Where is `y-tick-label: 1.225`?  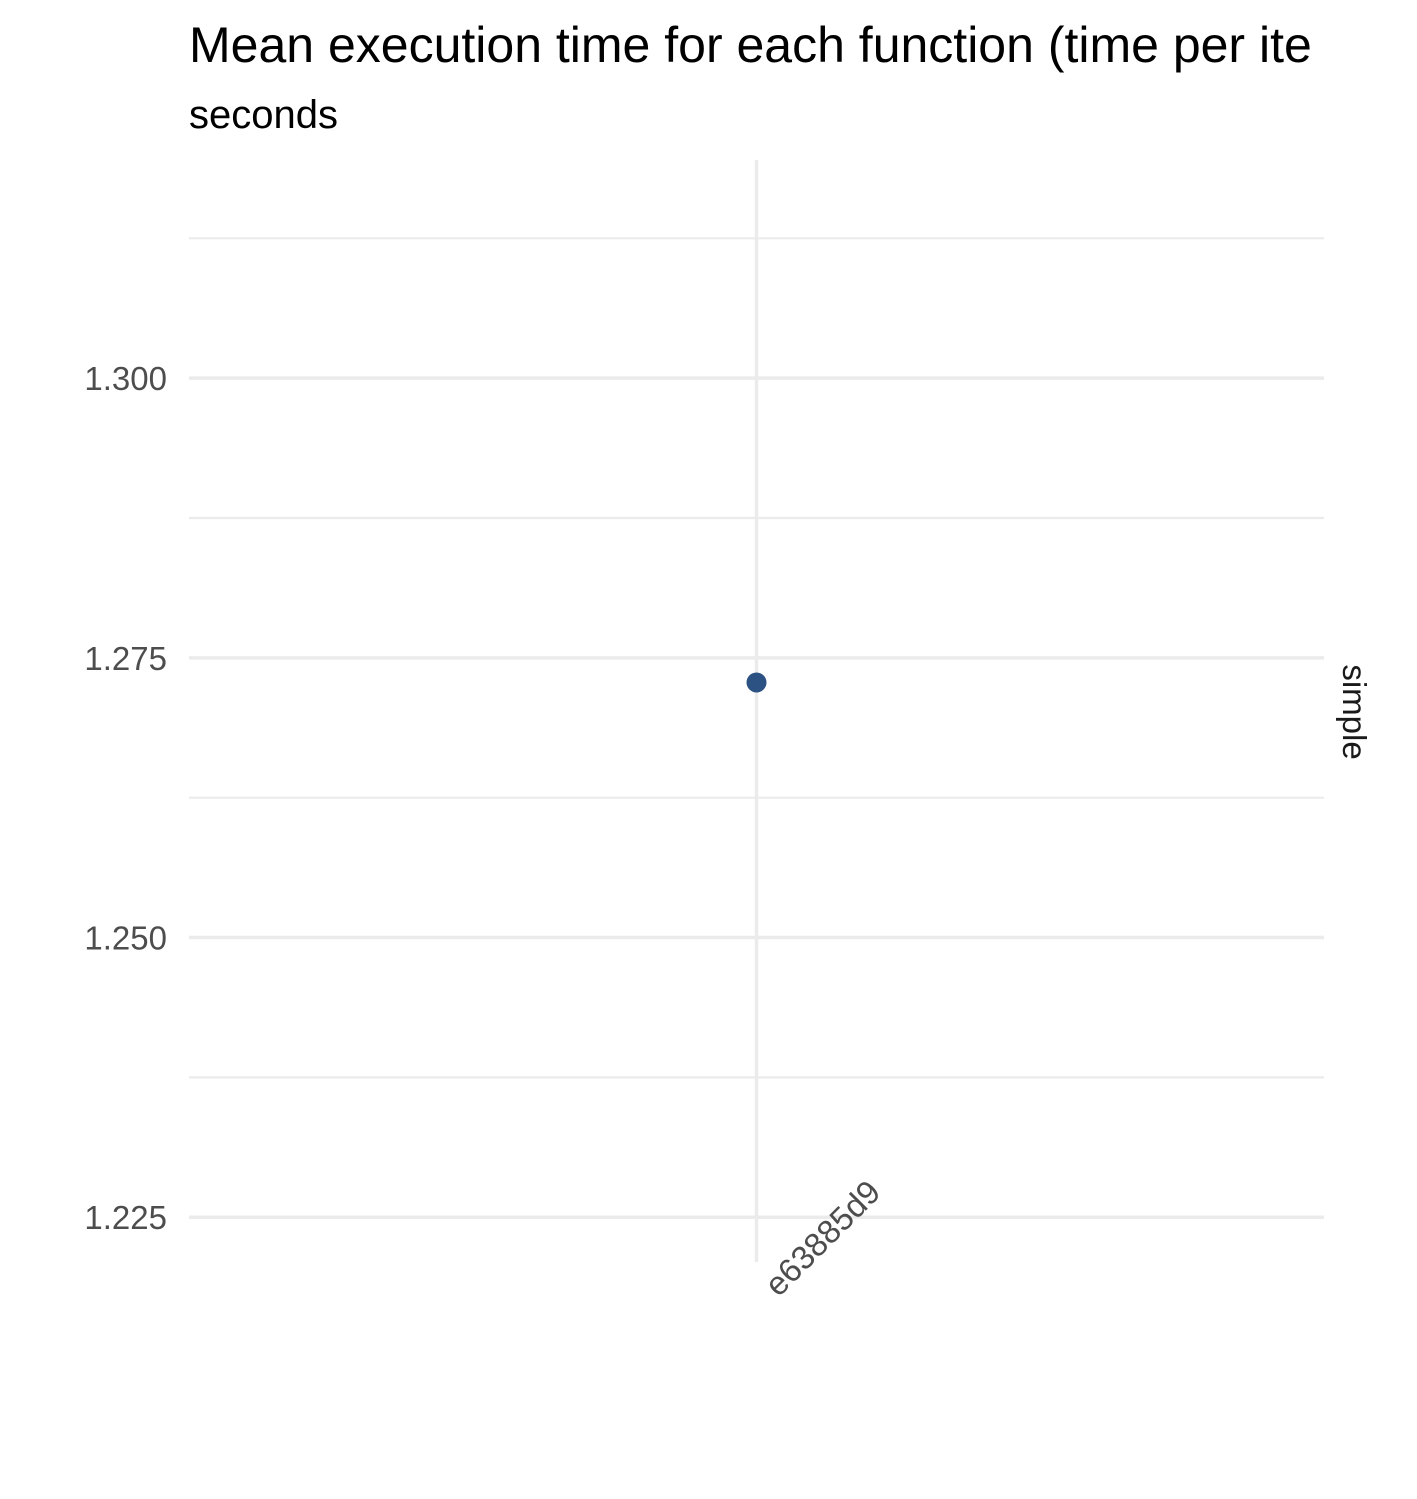 y-tick-label: 1.225 is located at coordinates (125, 1217).